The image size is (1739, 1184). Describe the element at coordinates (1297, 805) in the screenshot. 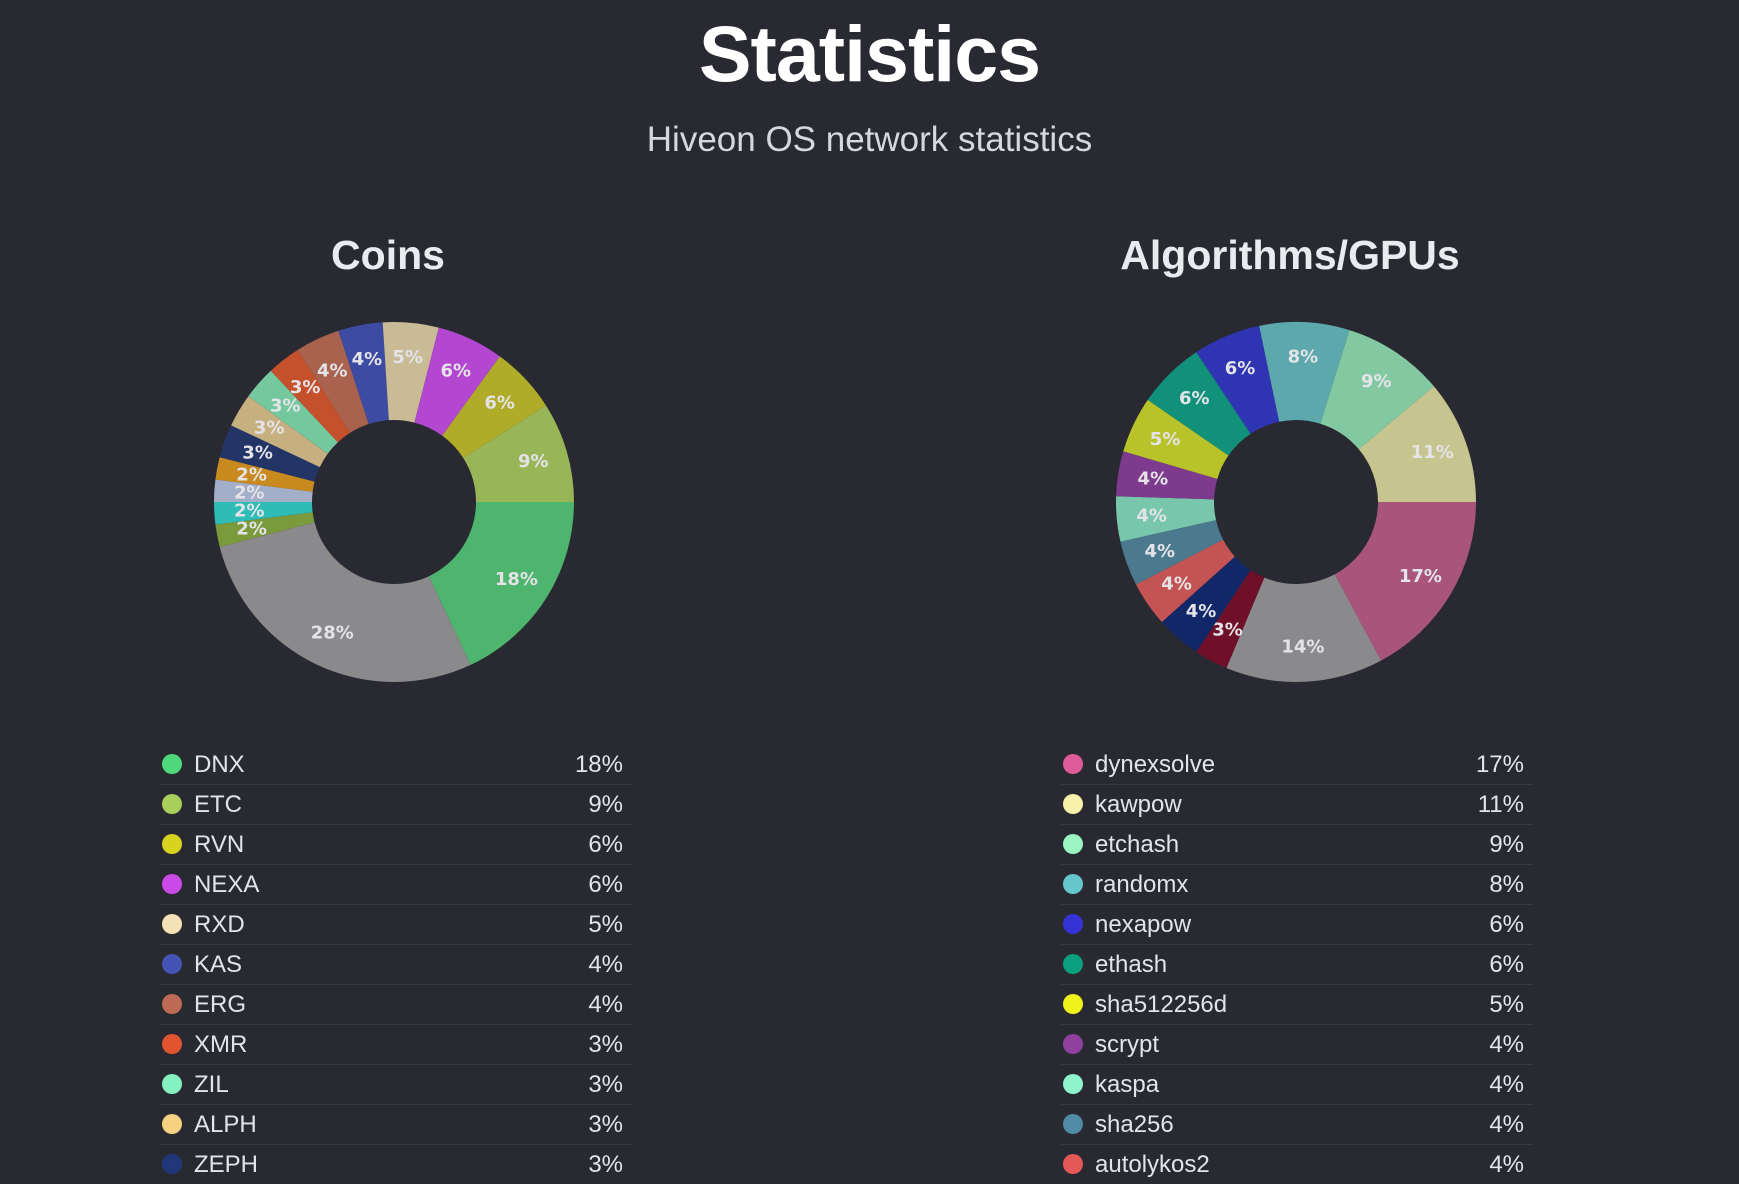

I see `algorithms-legend-row: kawpow 11%` at that location.